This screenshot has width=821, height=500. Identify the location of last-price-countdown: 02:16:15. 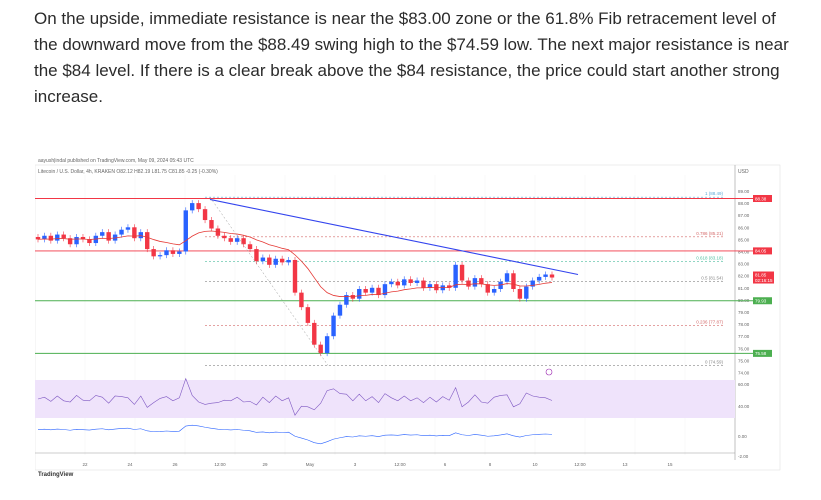
(764, 280).